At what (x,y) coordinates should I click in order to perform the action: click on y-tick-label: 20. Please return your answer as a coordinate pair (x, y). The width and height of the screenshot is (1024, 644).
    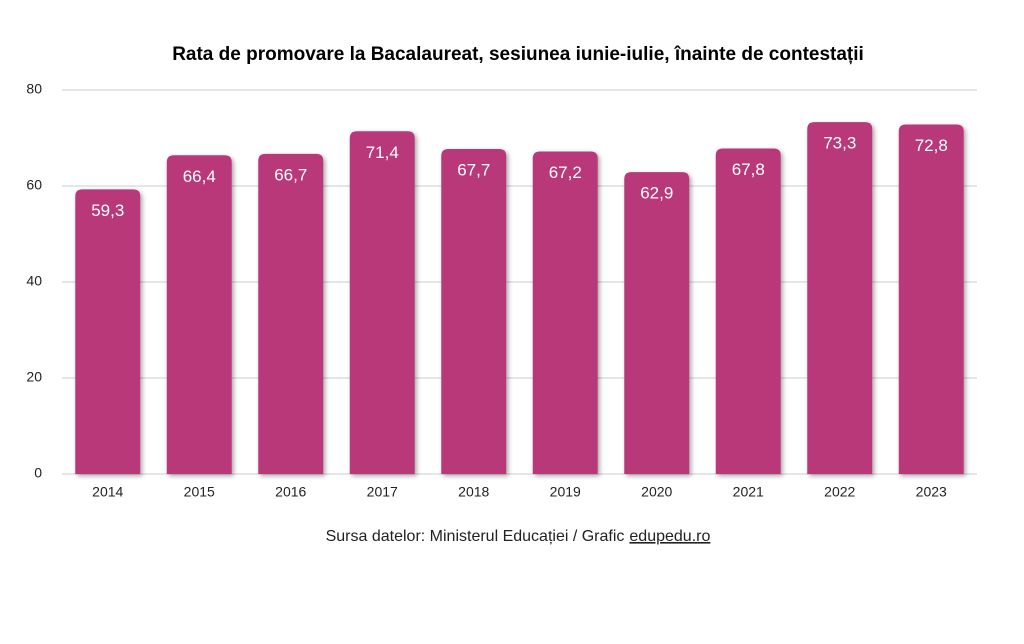
    Looking at the image, I should click on (34, 377).